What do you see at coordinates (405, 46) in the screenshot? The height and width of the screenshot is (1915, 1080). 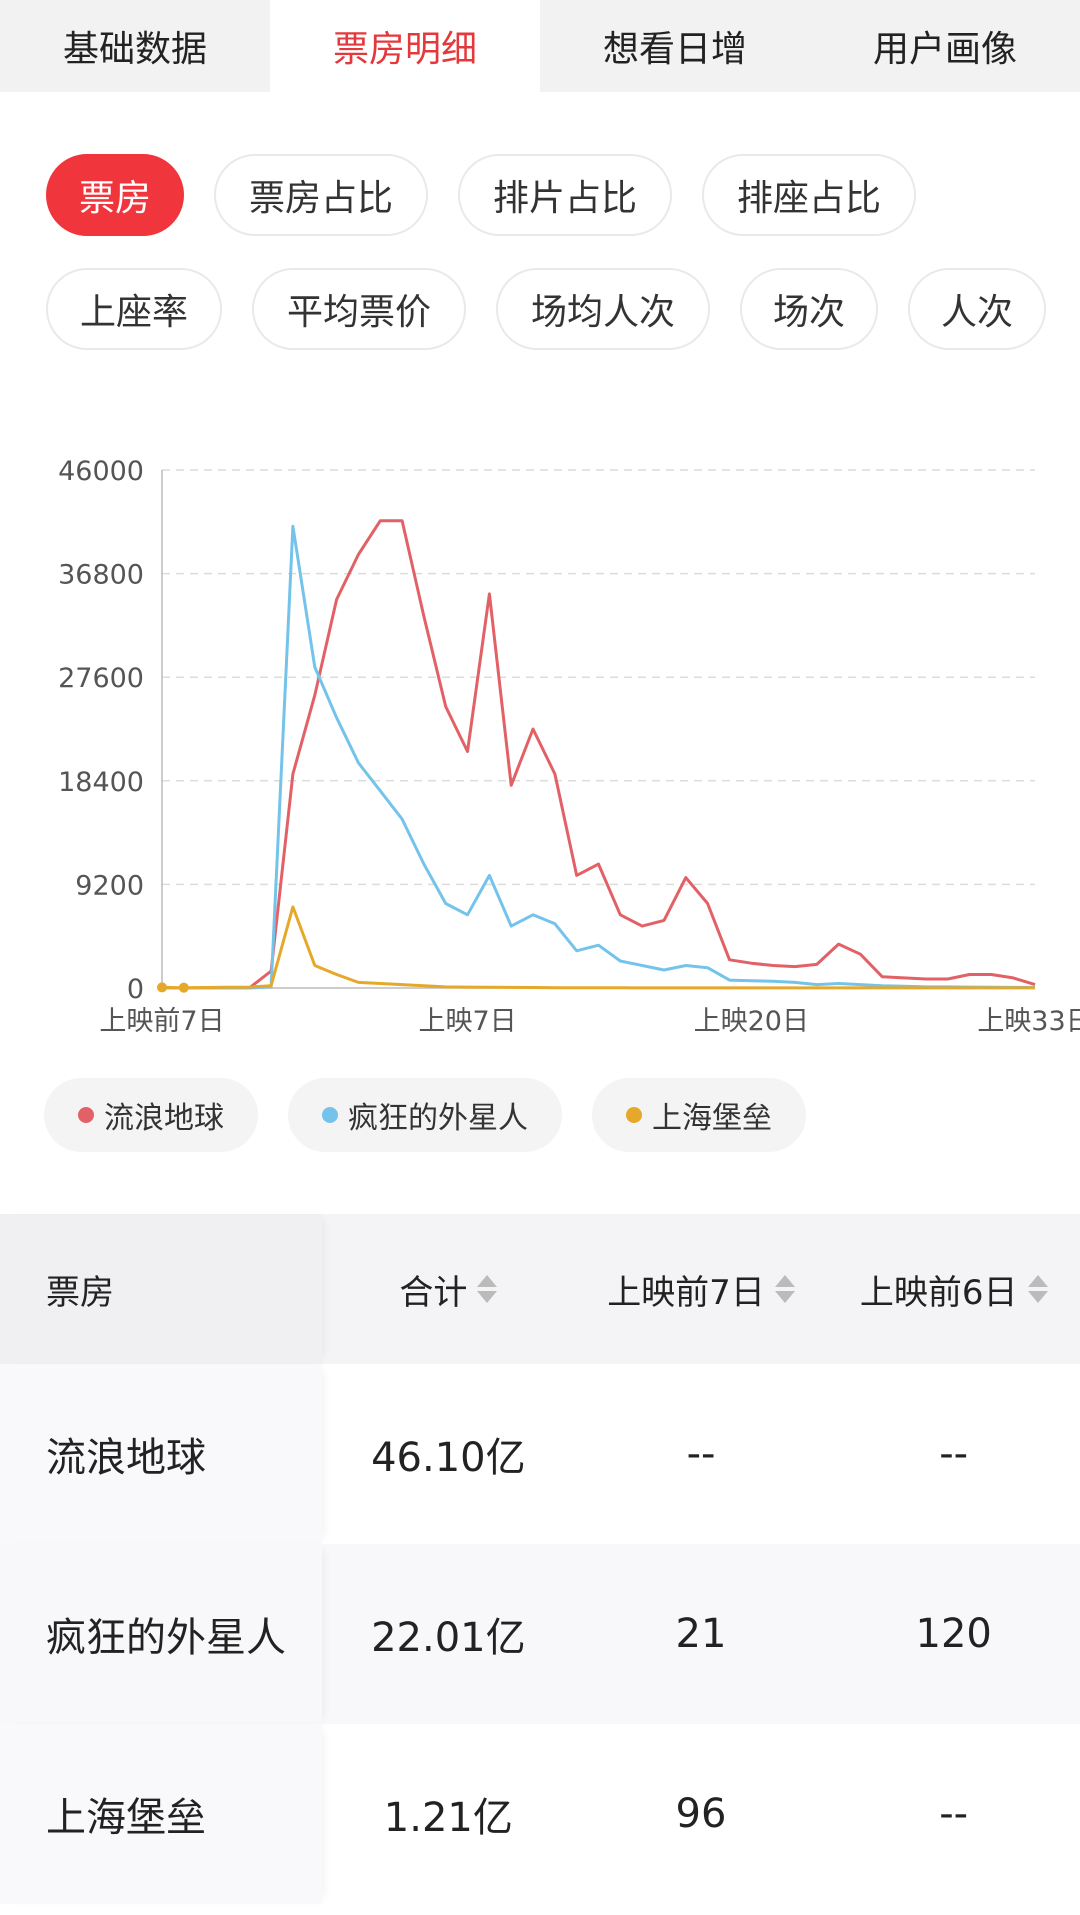 I see `tab-box-office-detail: 票房明细` at bounding box center [405, 46].